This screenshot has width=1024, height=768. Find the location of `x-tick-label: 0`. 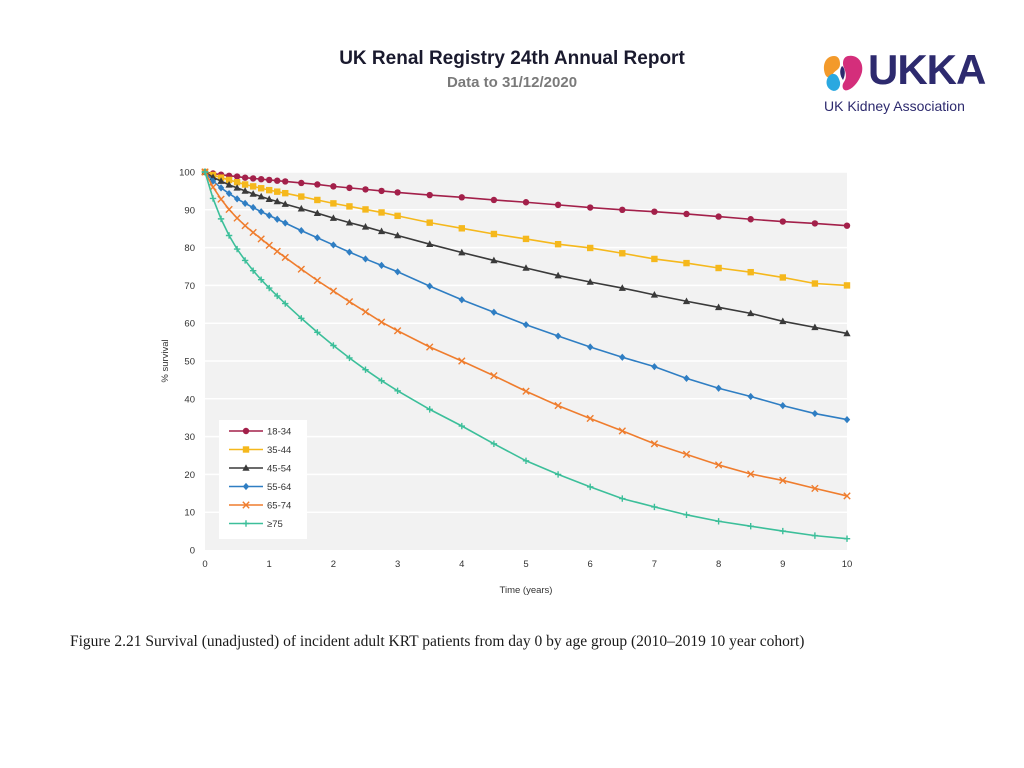

x-tick-label: 0 is located at coordinates (204, 564).